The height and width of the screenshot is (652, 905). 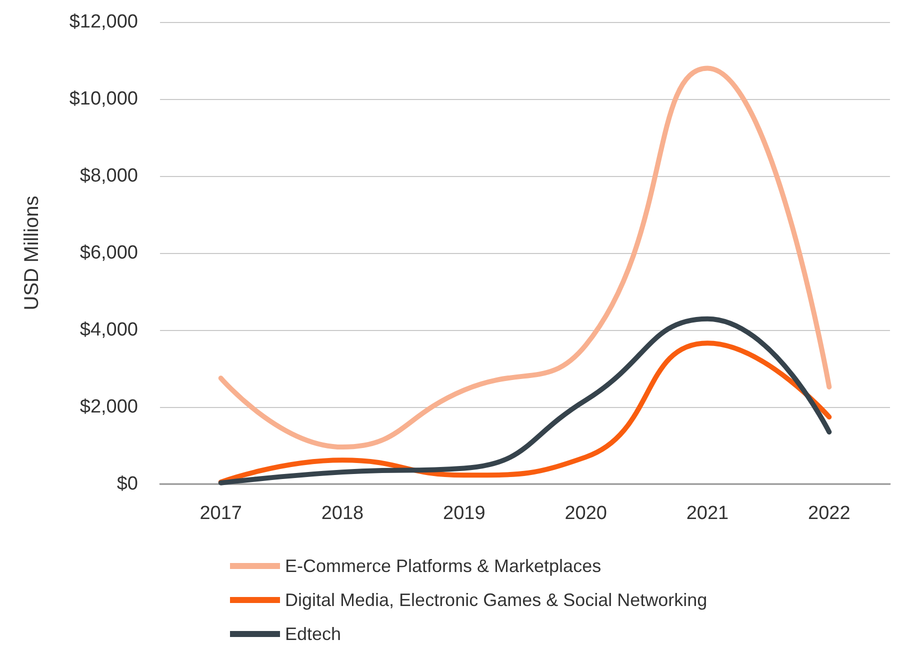 I want to click on legend-label: E-Commerce Platforms & Marketplaces, so click(x=443, y=566).